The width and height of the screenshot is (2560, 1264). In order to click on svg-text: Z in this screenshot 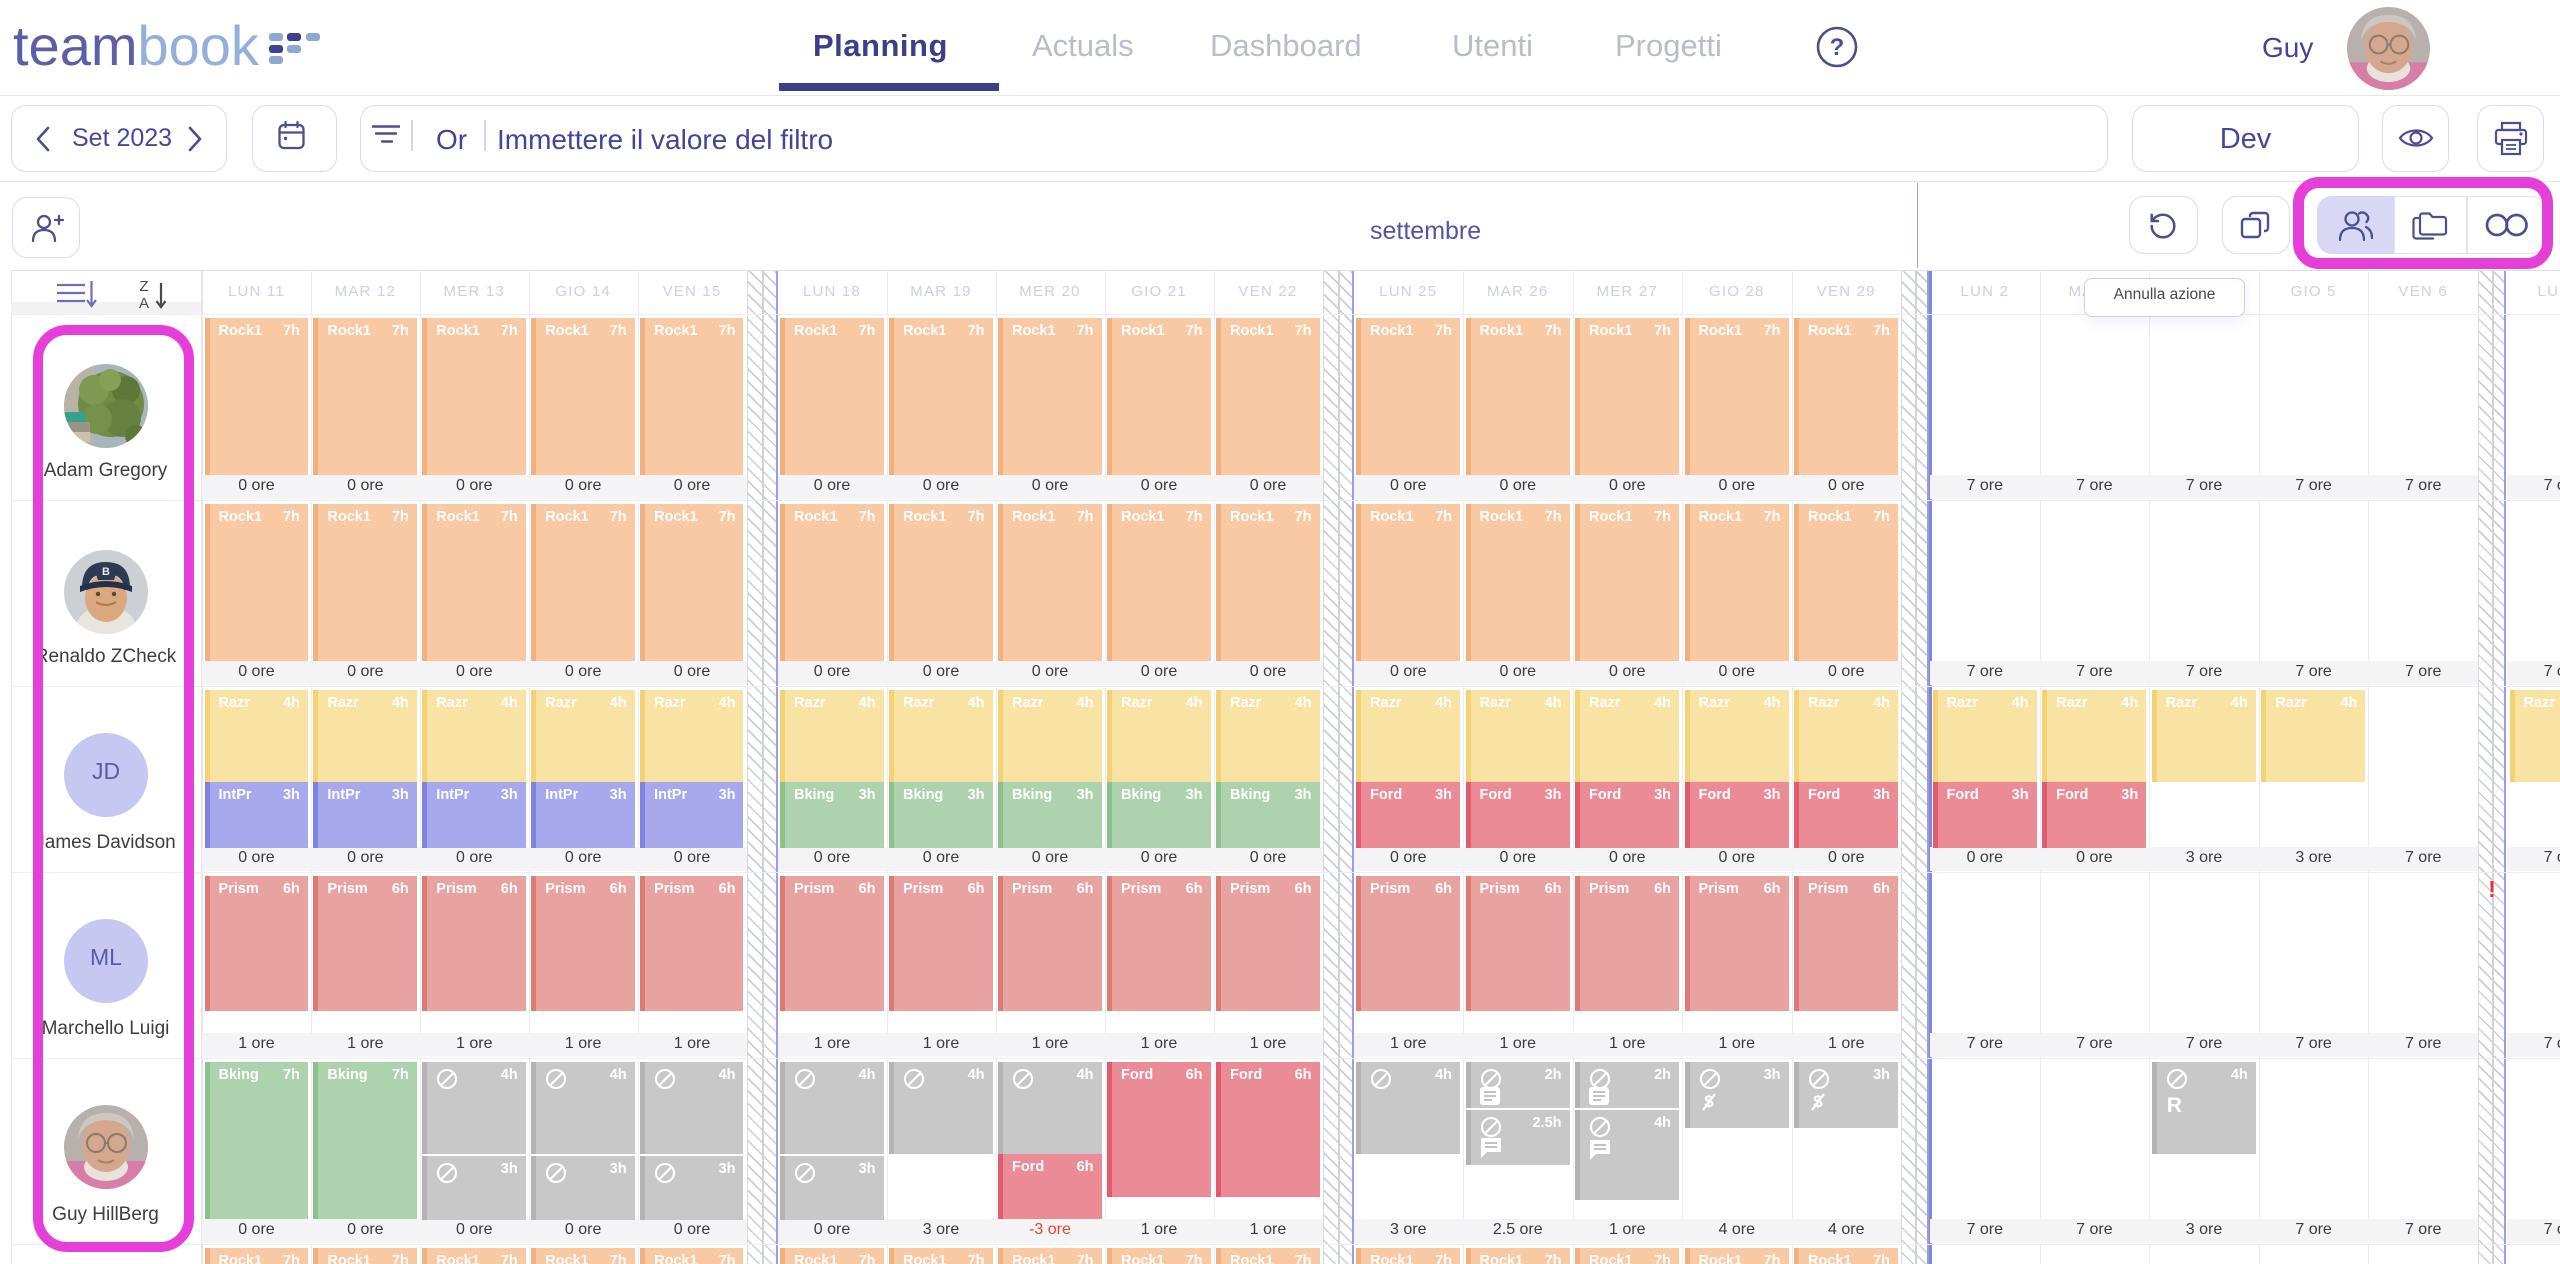, I will do `click(143, 287)`.